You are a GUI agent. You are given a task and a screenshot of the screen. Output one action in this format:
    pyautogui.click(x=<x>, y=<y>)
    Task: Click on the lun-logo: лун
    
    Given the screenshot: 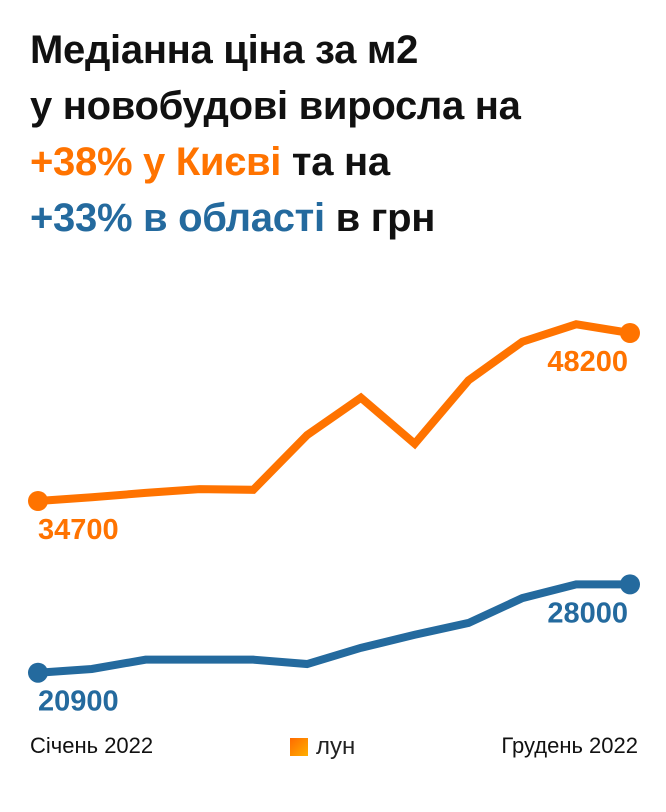 What is the action you would take?
    pyautogui.click(x=322, y=747)
    